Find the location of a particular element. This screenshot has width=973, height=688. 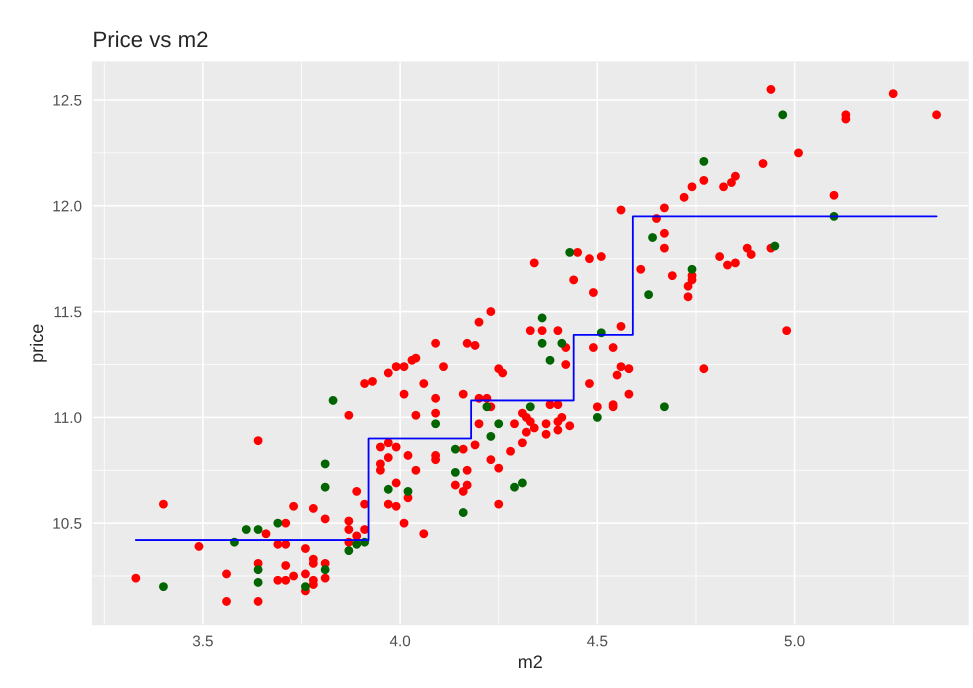

y-tick-label: 12.5 is located at coordinates (67, 100).